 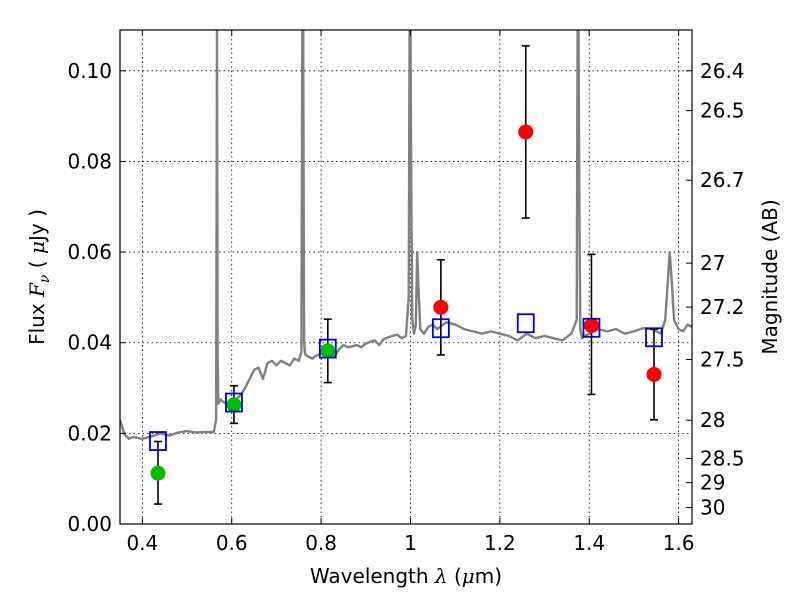 I want to click on y2-tick-label: 28, so click(x=712, y=420).